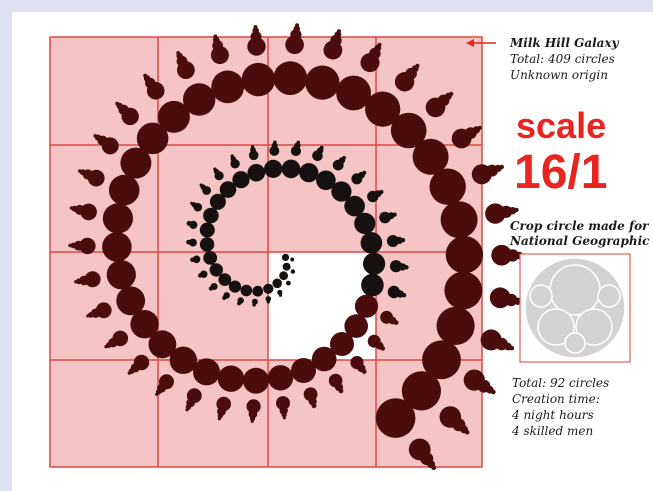 This screenshot has width=653, height=491. What do you see at coordinates (552, 431) in the screenshot?
I see `detail-line: 4 skilled men` at bounding box center [552, 431].